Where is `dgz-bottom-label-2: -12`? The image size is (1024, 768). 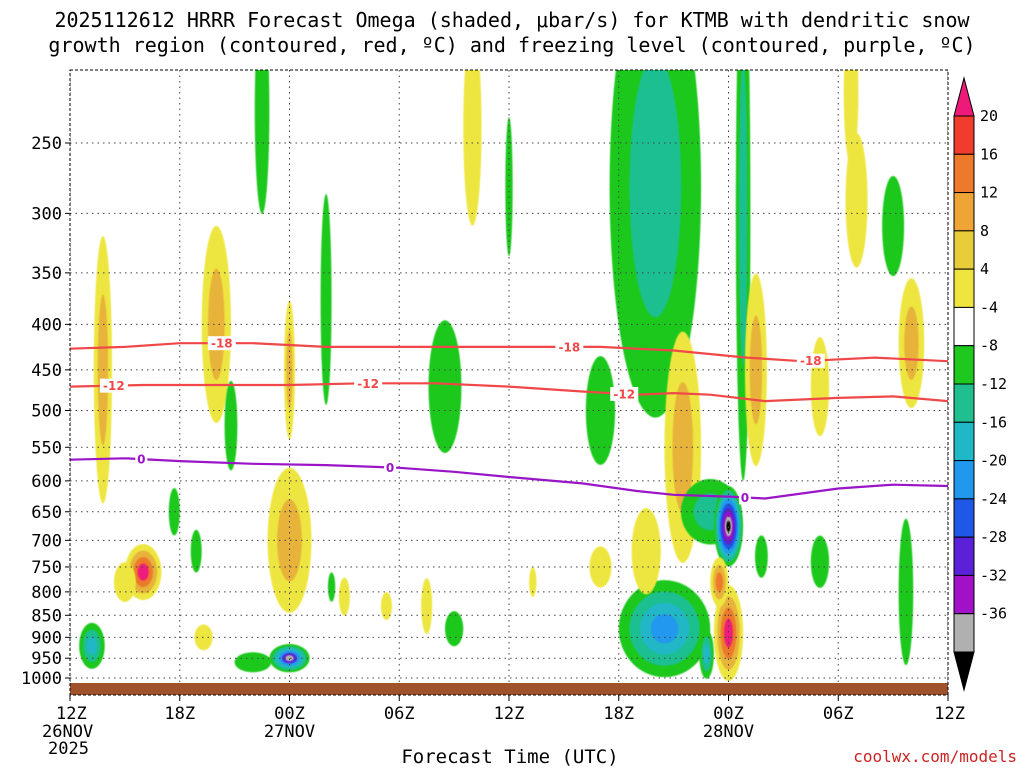 dgz-bottom-label-2: -12 is located at coordinates (624, 394).